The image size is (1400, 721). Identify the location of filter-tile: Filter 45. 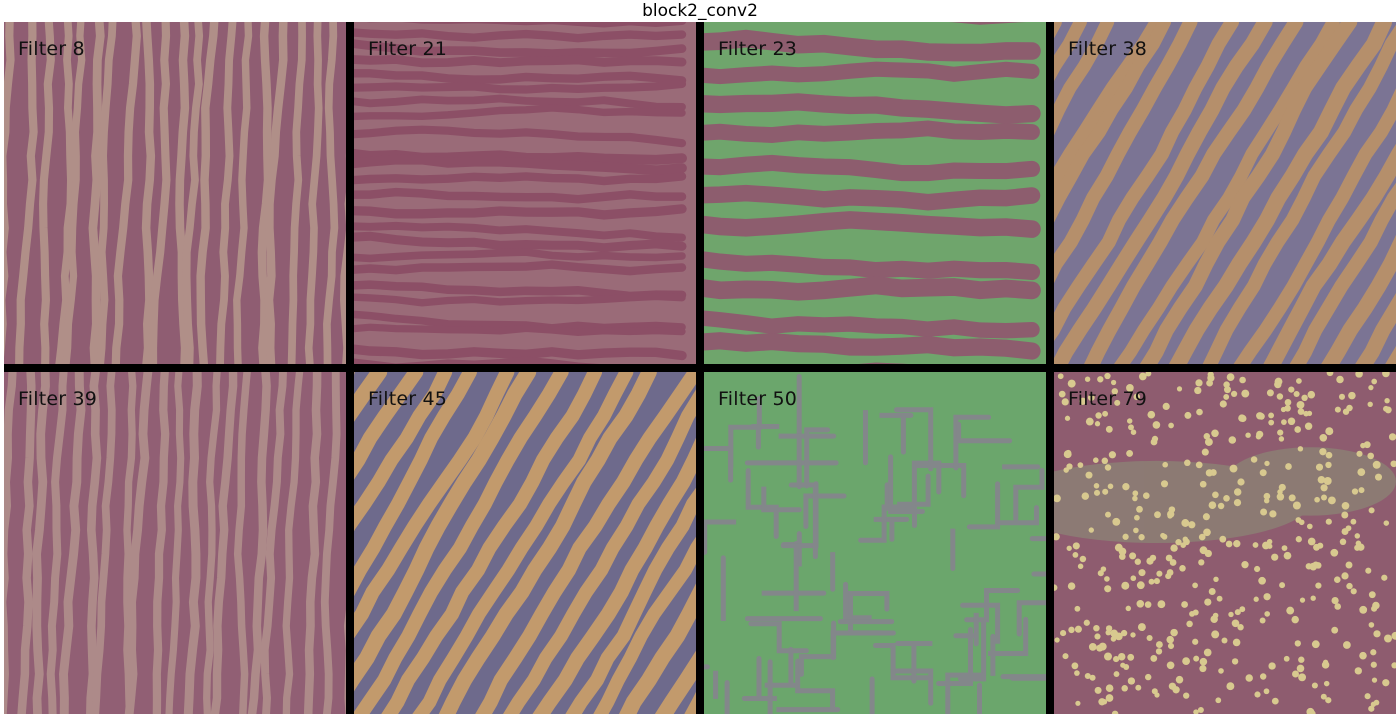
(525, 543).